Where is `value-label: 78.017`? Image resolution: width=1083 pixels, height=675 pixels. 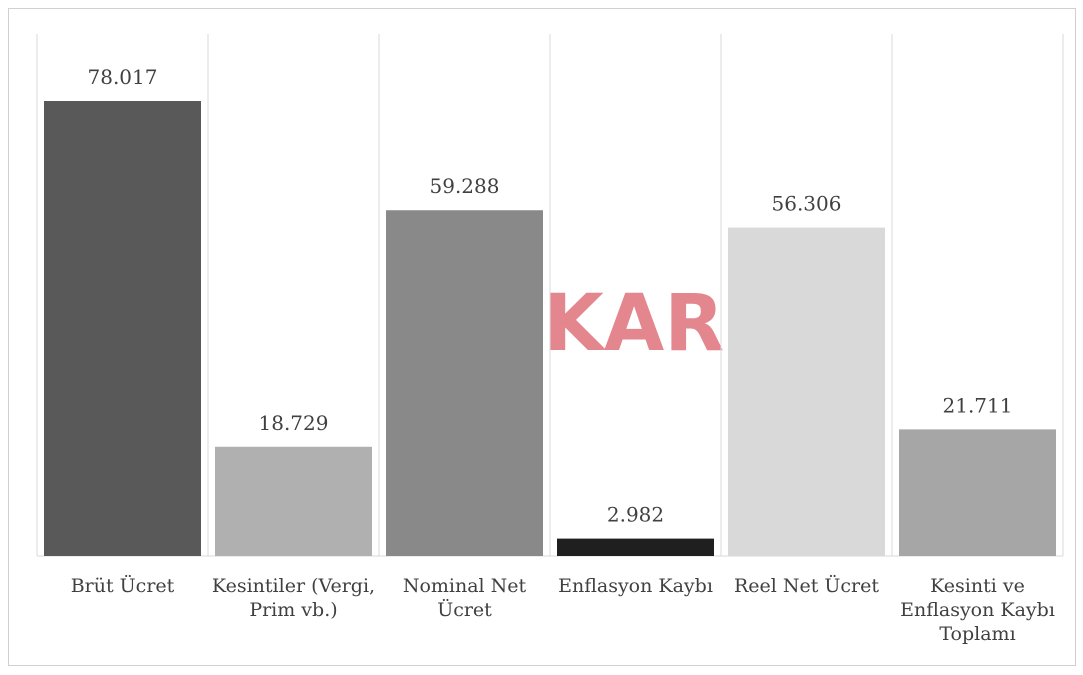
value-label: 78.017 is located at coordinates (123, 77).